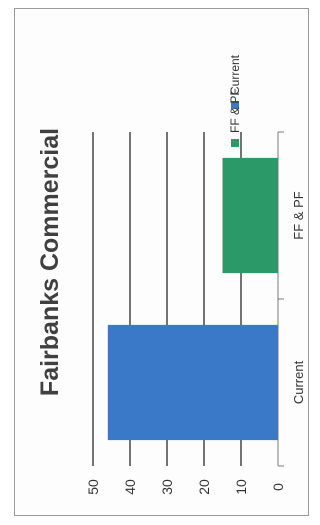 The image size is (320, 525). What do you see at coordinates (241, 487) in the screenshot?
I see `value-tick-label: 10` at bounding box center [241, 487].